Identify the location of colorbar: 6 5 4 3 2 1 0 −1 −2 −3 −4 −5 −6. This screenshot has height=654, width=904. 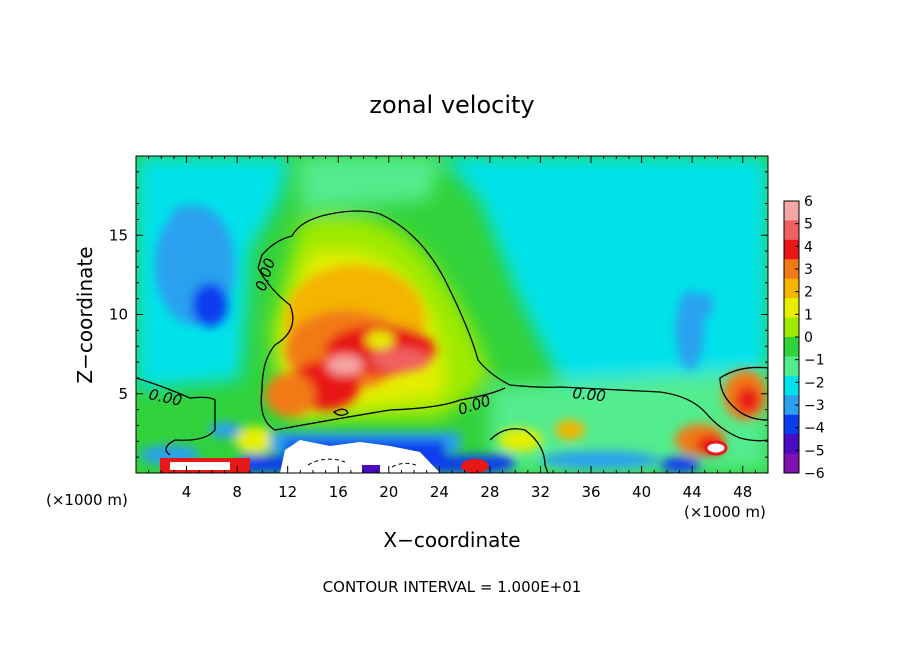
(804, 338).